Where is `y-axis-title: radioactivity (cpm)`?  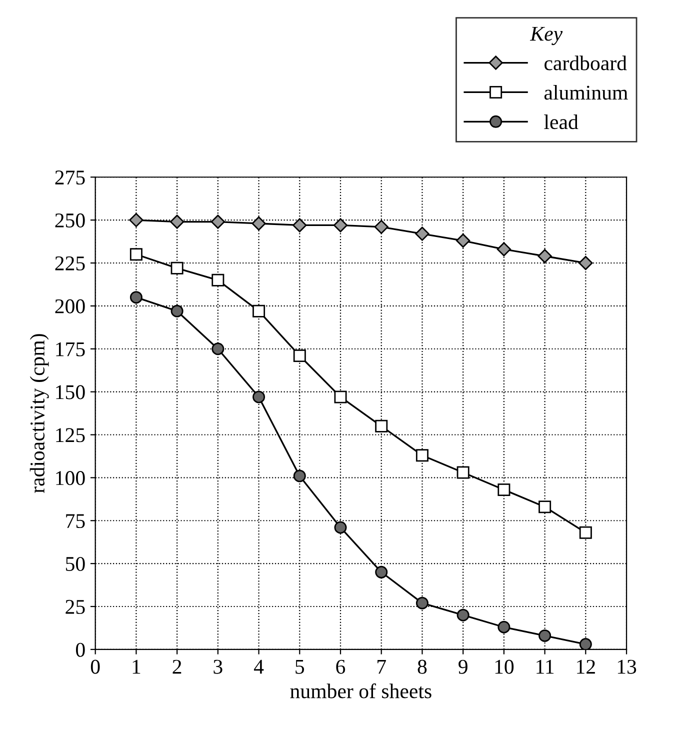 y-axis-title: radioactivity (cpm) is located at coordinates (39, 413).